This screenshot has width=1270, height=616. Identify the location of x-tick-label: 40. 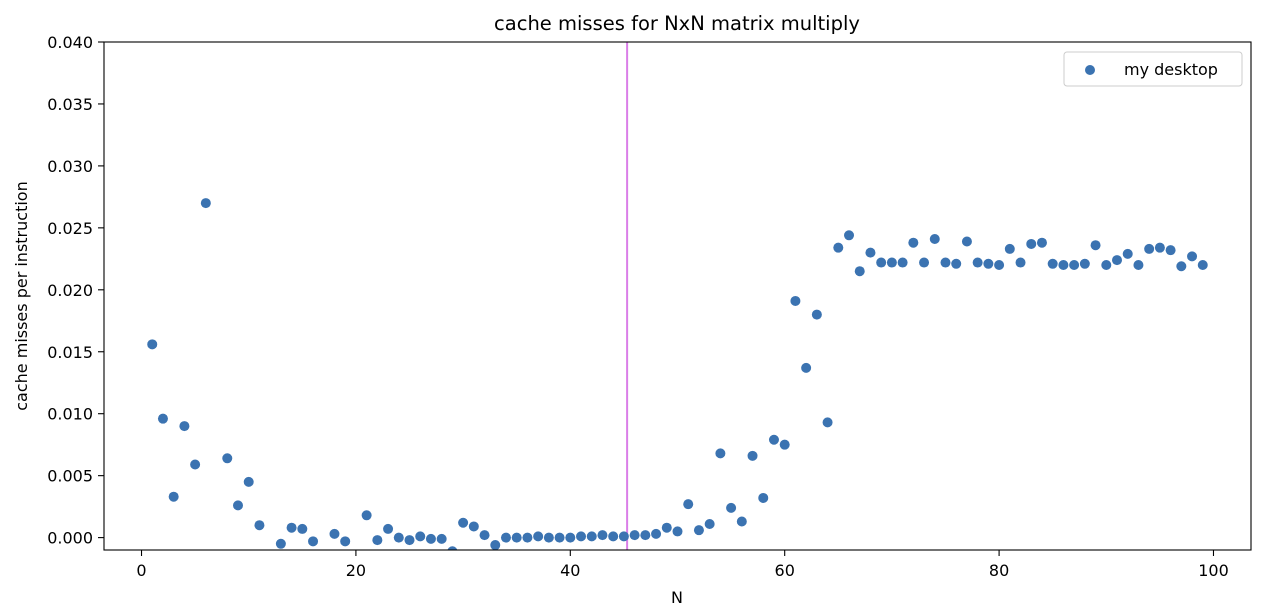
(570, 570).